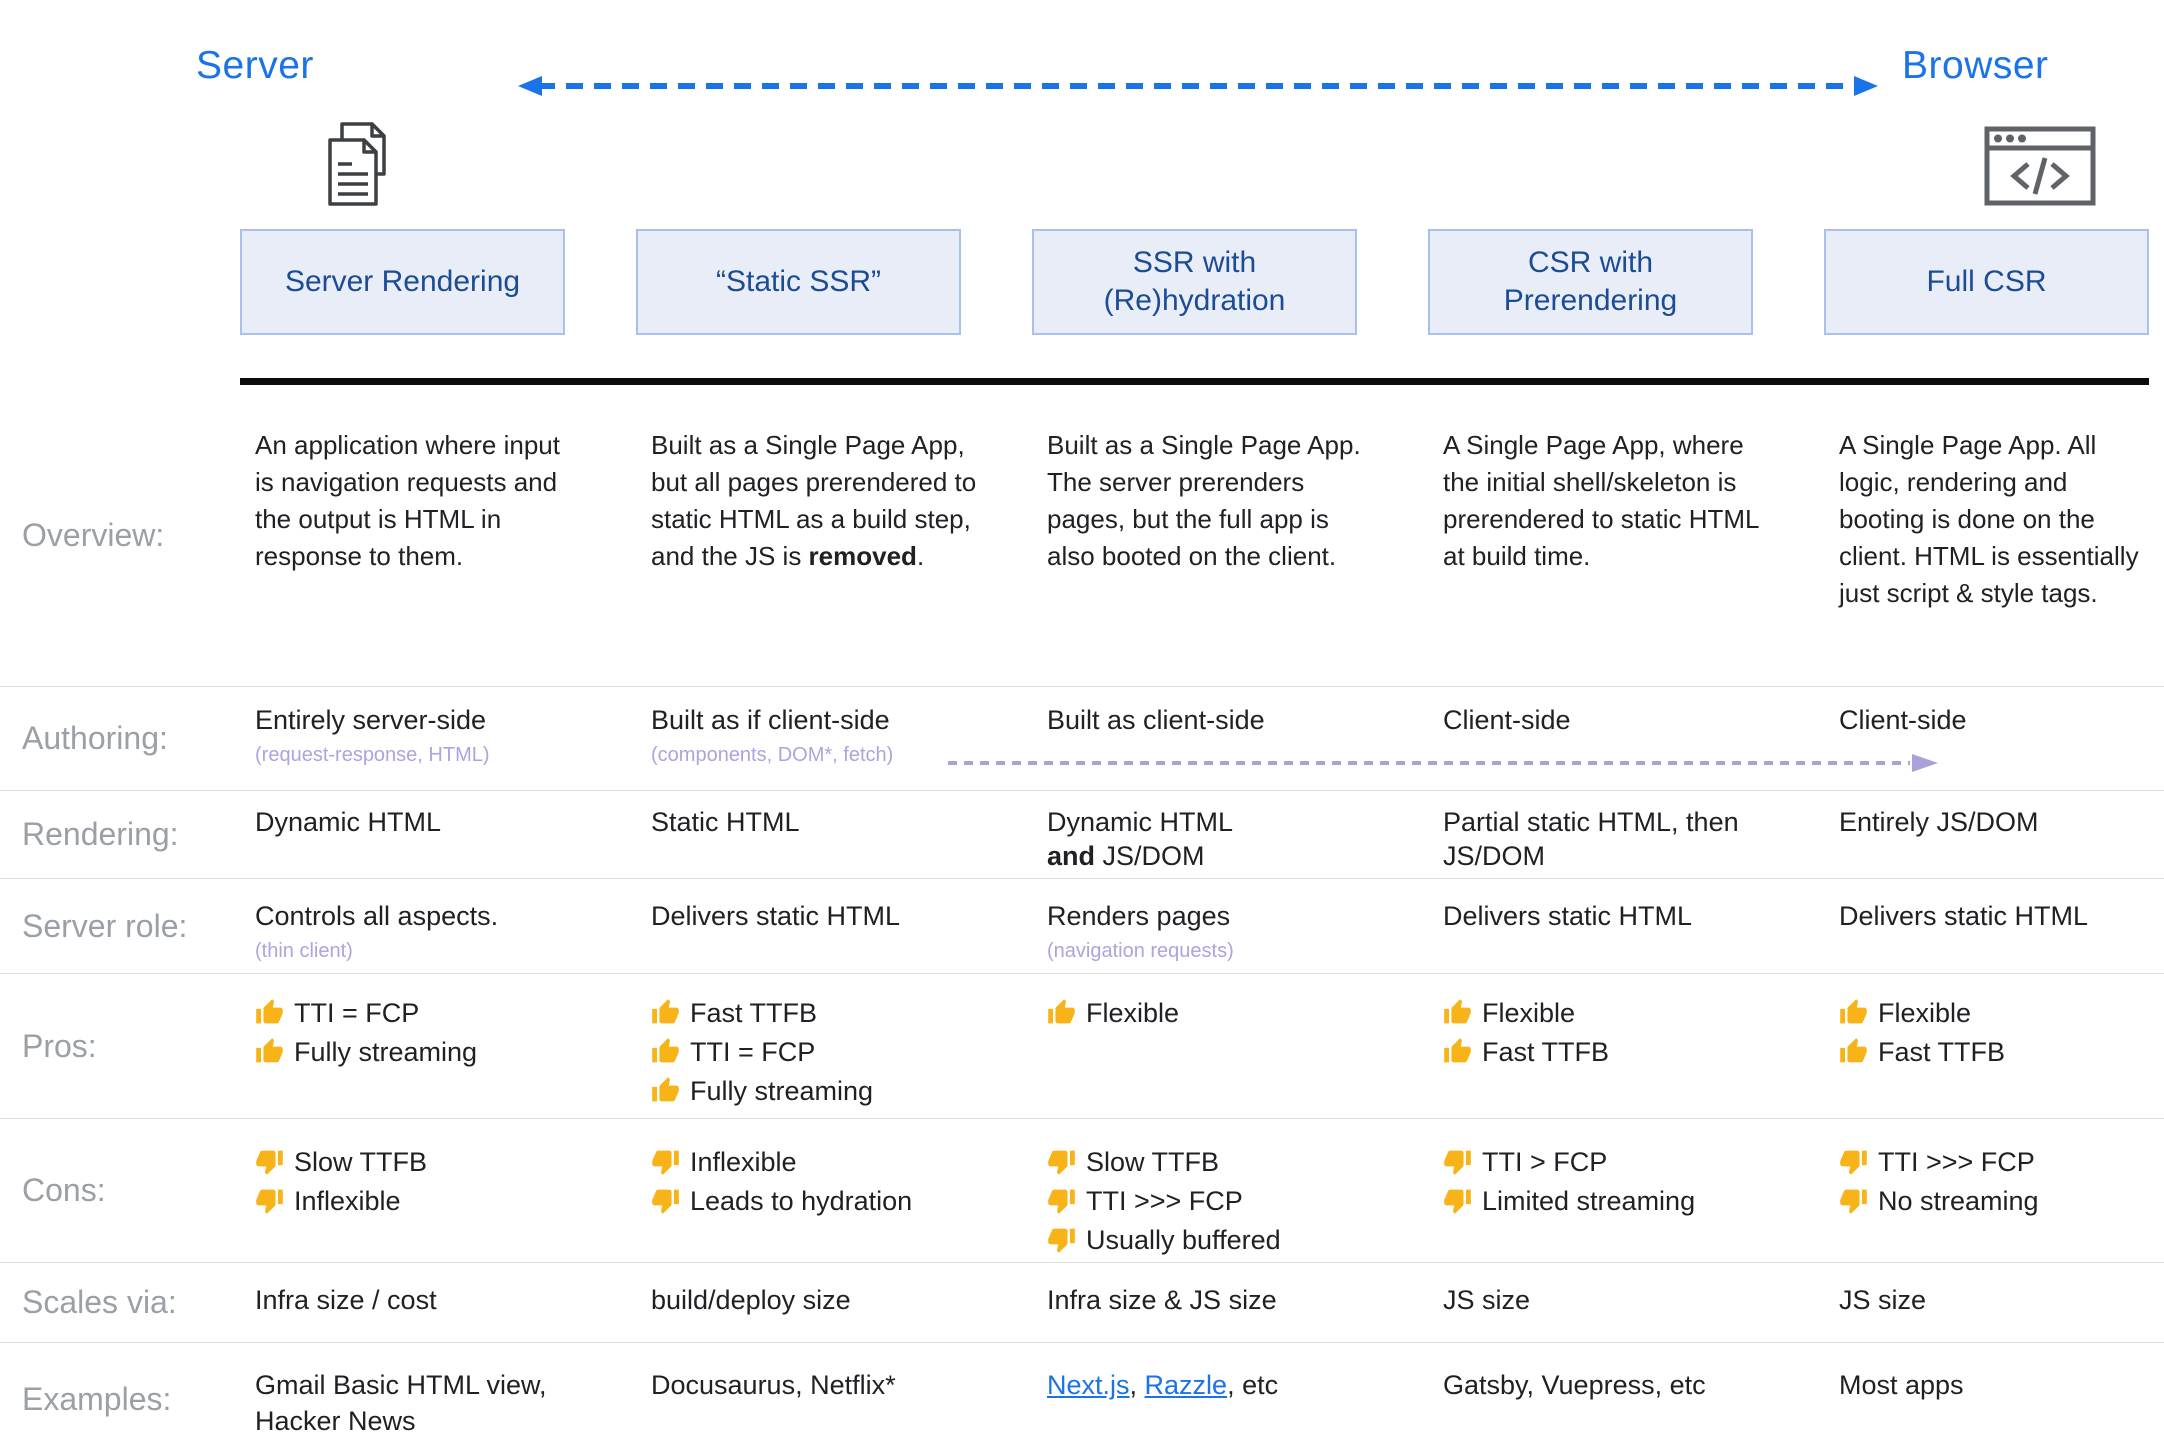 The height and width of the screenshot is (1455, 2164). Describe the element at coordinates (59, 1045) in the screenshot. I see `row-label-pros: Pros:` at that location.